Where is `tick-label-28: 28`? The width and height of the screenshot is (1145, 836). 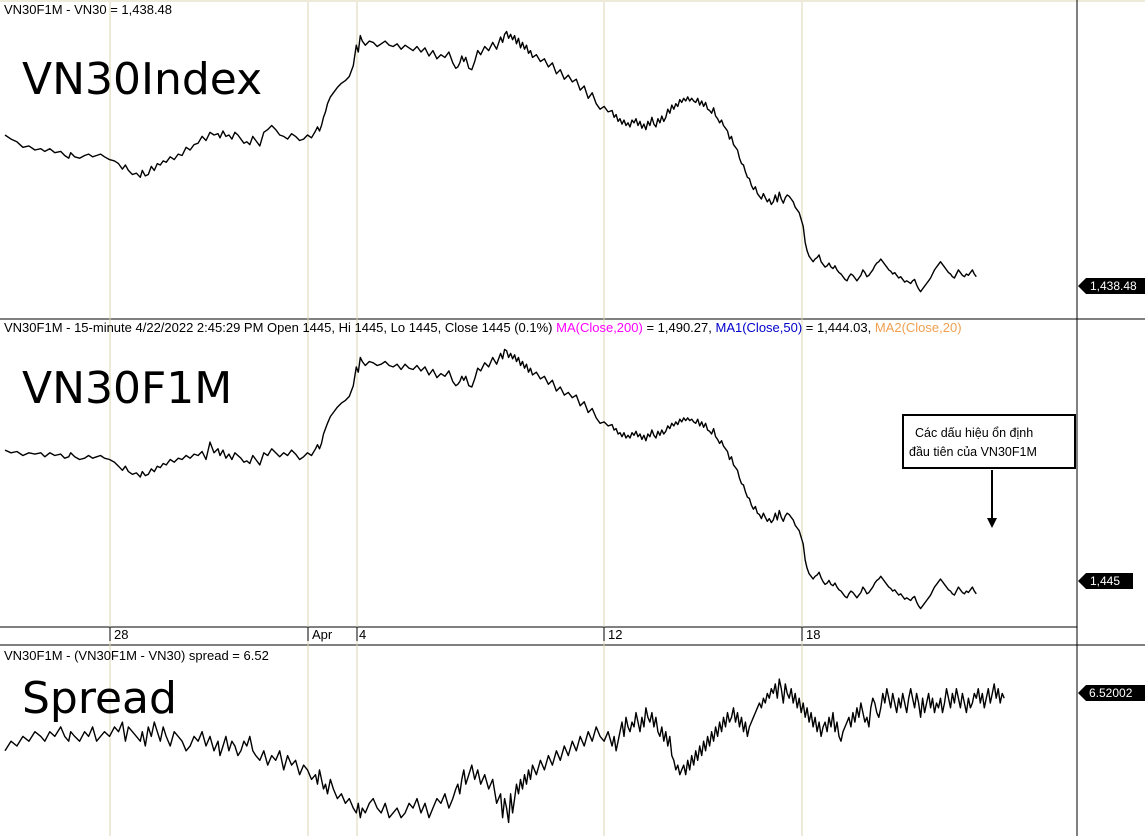
tick-label-28: 28 is located at coordinates (121, 634).